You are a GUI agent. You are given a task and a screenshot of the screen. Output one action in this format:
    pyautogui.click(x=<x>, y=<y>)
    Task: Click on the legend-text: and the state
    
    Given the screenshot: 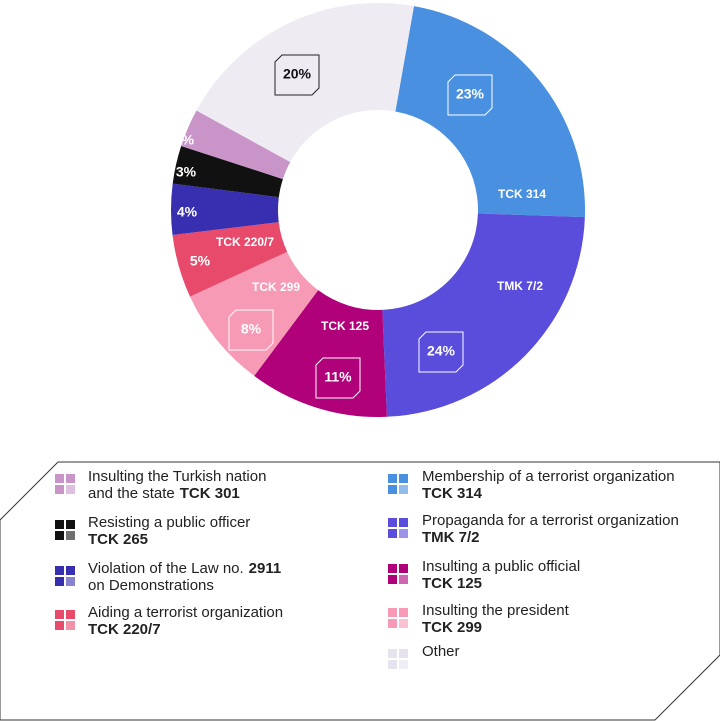 What is the action you would take?
    pyautogui.click(x=131, y=493)
    